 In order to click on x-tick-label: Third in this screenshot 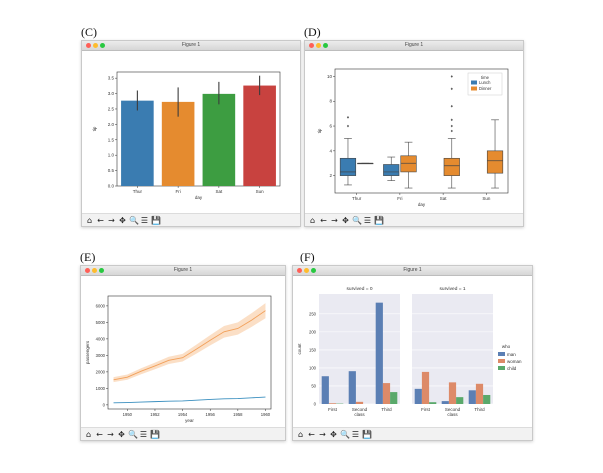, I will do `click(479, 409)`.